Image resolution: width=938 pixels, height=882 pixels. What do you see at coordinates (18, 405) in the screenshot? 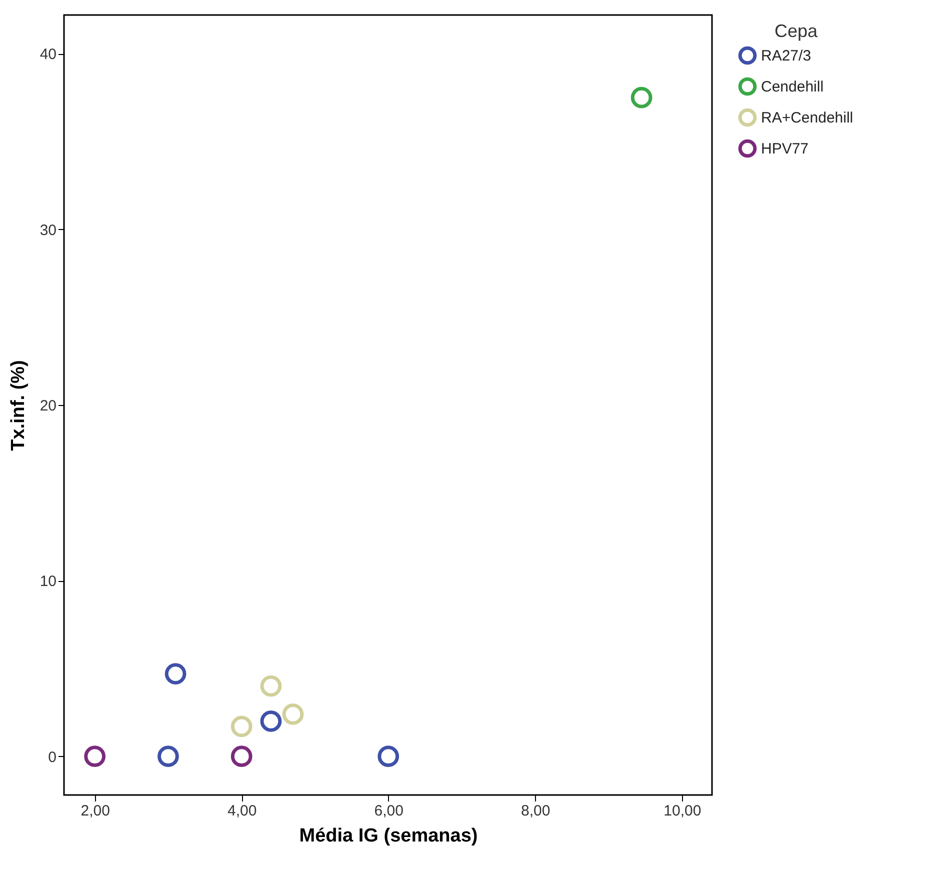
I see `y-axis-title: Tx.inf. (%)` at bounding box center [18, 405].